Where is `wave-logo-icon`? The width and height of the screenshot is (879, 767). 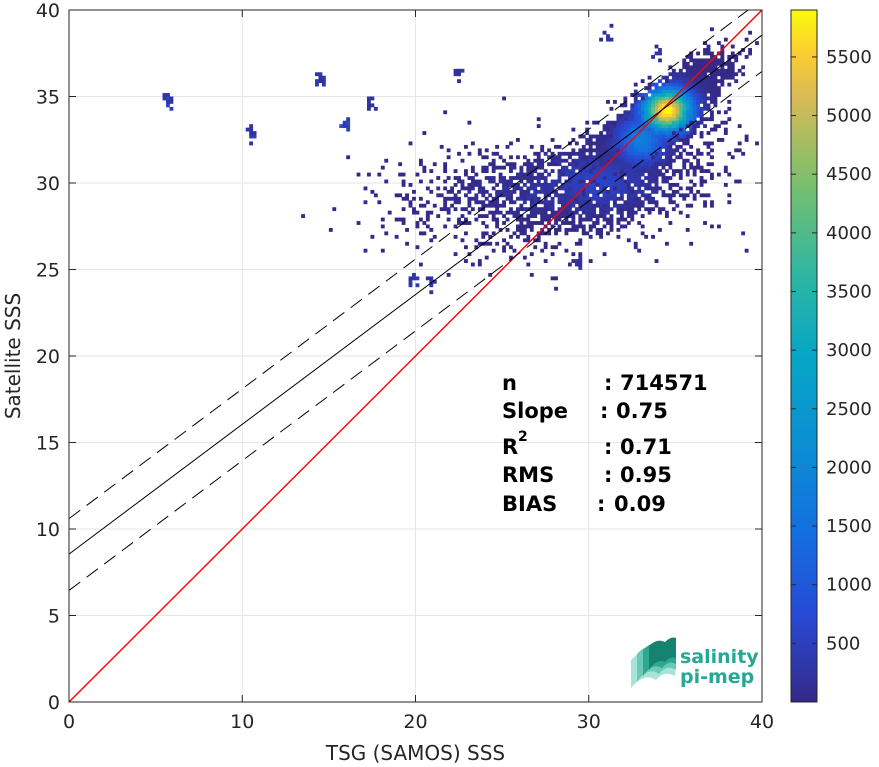 wave-logo-icon is located at coordinates (653, 662).